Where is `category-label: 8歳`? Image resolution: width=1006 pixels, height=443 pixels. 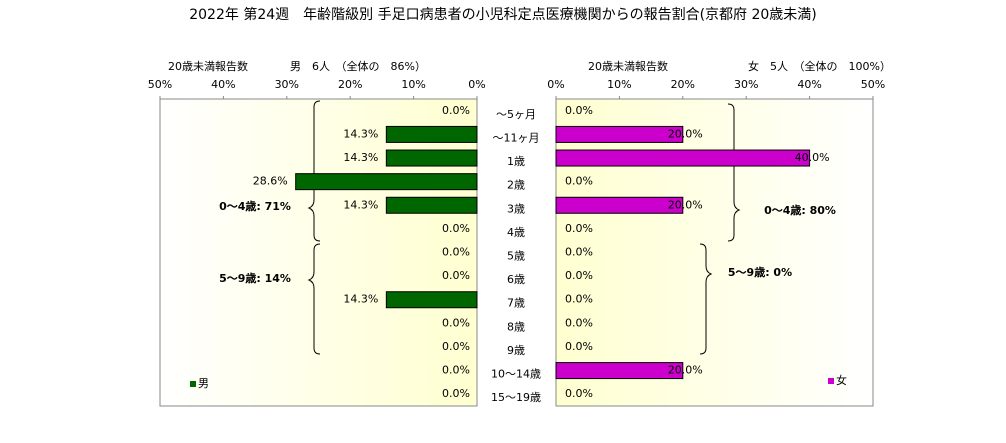
category-label: 8歳 is located at coordinates (516, 326).